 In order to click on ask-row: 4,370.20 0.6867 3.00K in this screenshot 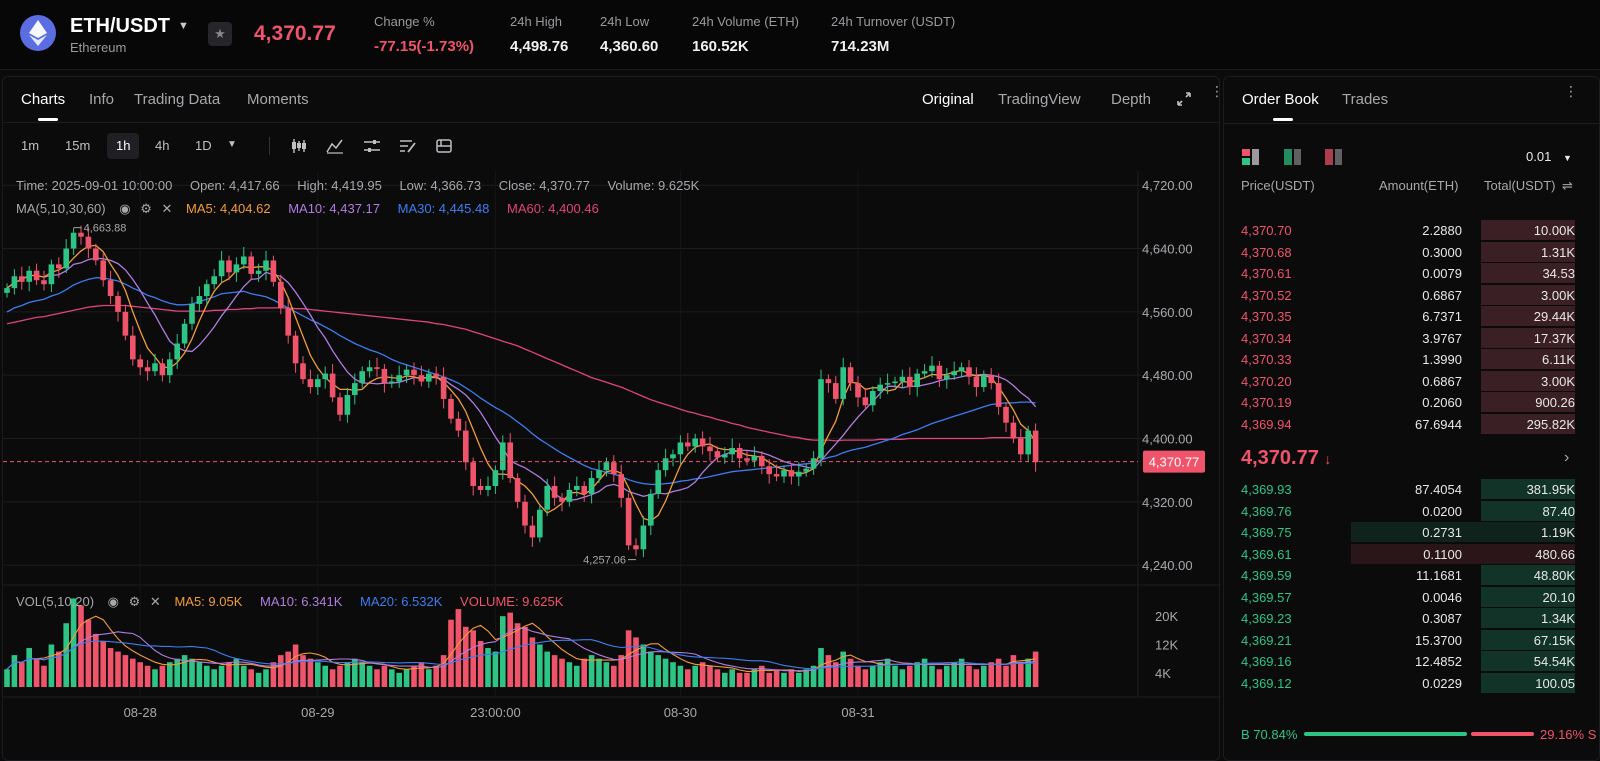, I will do `click(1408, 380)`.